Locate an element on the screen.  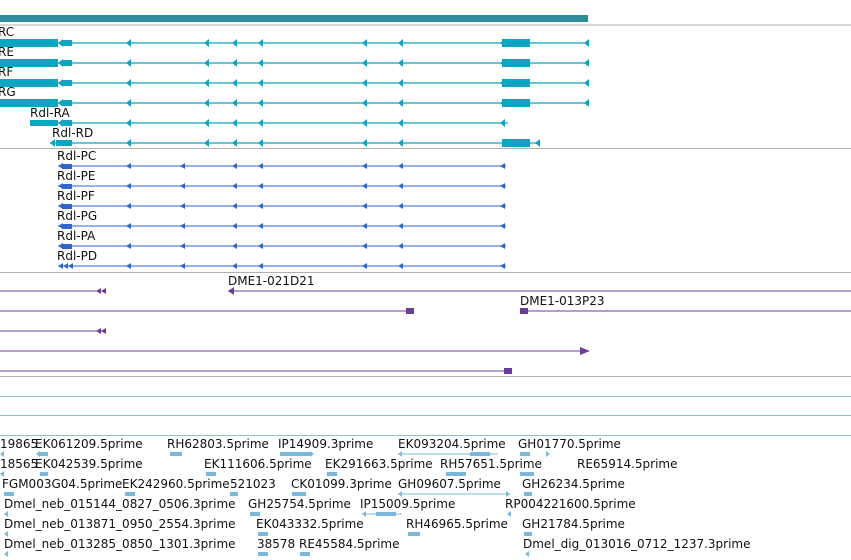
est-label: GH09607.5prime is located at coordinates (449, 484).